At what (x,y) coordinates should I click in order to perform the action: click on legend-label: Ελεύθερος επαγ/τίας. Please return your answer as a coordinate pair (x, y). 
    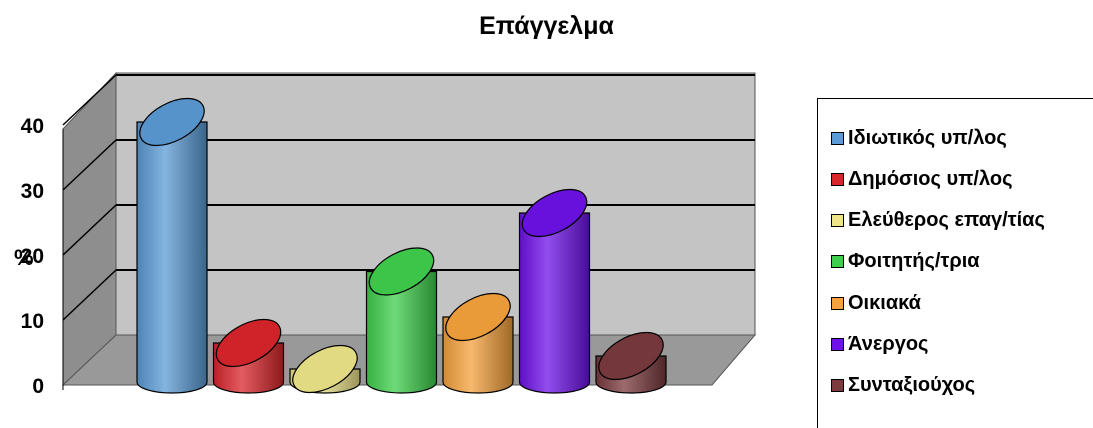
    Looking at the image, I should click on (946, 220).